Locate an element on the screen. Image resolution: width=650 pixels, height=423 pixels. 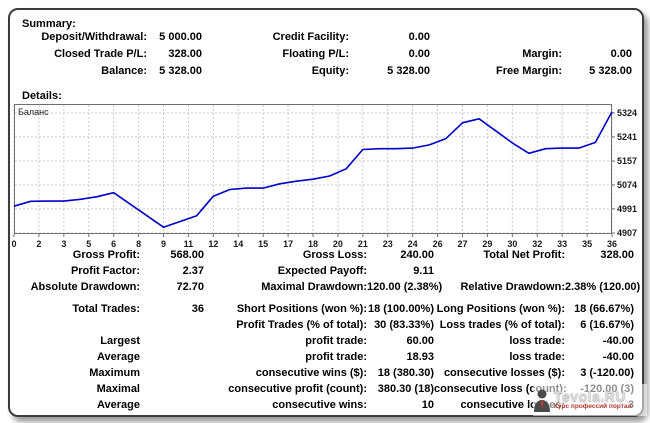
stat-value: 2.38% (120.00) is located at coordinates (603, 287).